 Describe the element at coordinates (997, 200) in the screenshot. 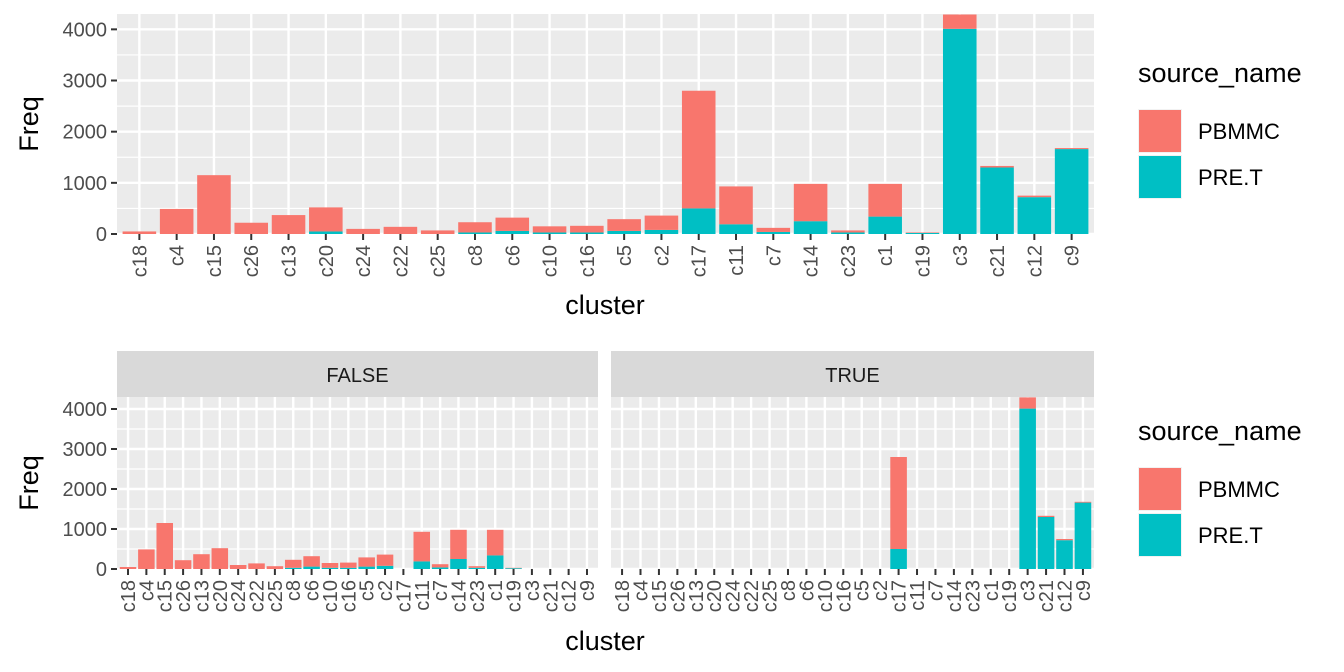

I see `bar-c21-pret` at that location.